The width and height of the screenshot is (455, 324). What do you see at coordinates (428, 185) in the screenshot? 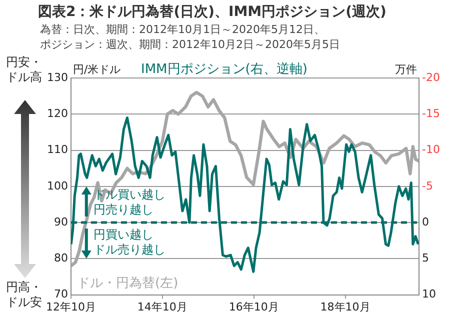
I see `y2-tick-label: -5` at bounding box center [428, 185].